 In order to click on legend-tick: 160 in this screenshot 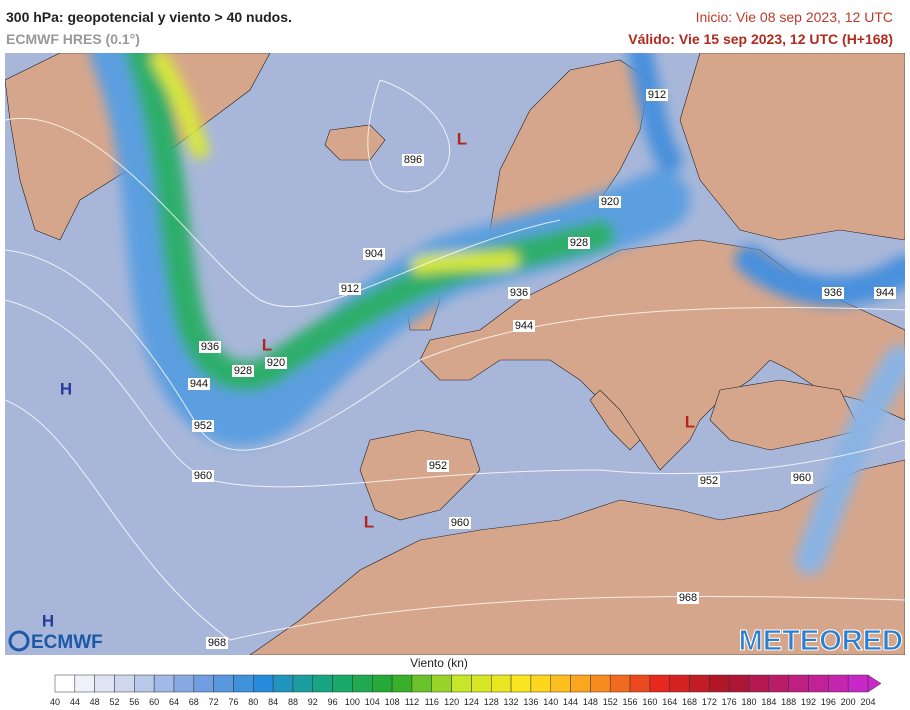, I will do `click(649, 702)`.